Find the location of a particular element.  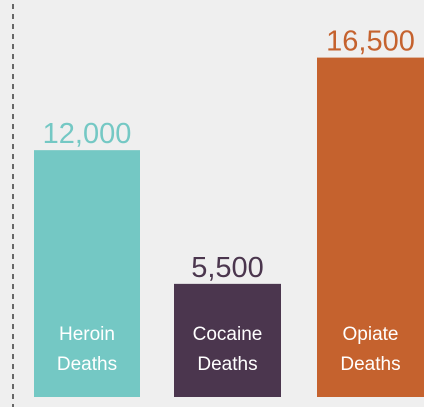

value-label-2: 5,500 is located at coordinates (227, 268).